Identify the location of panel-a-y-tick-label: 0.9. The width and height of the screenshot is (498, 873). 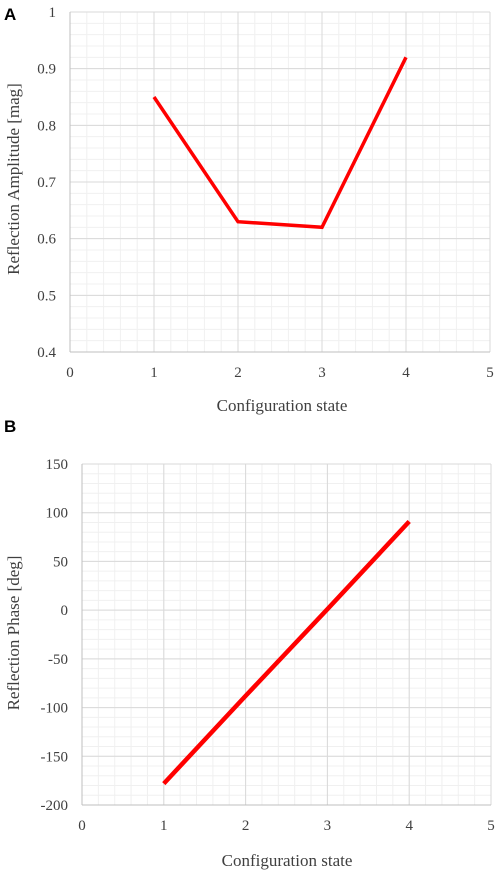
(46, 70).